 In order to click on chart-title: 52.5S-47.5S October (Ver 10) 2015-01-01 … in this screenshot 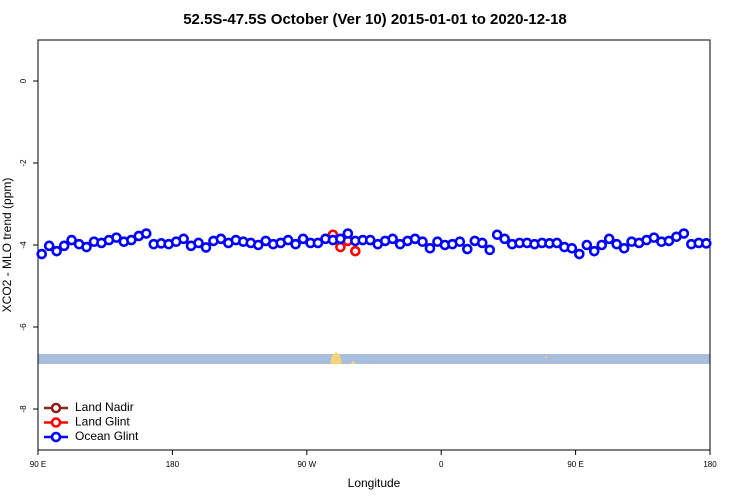, I will do `click(375, 19)`.